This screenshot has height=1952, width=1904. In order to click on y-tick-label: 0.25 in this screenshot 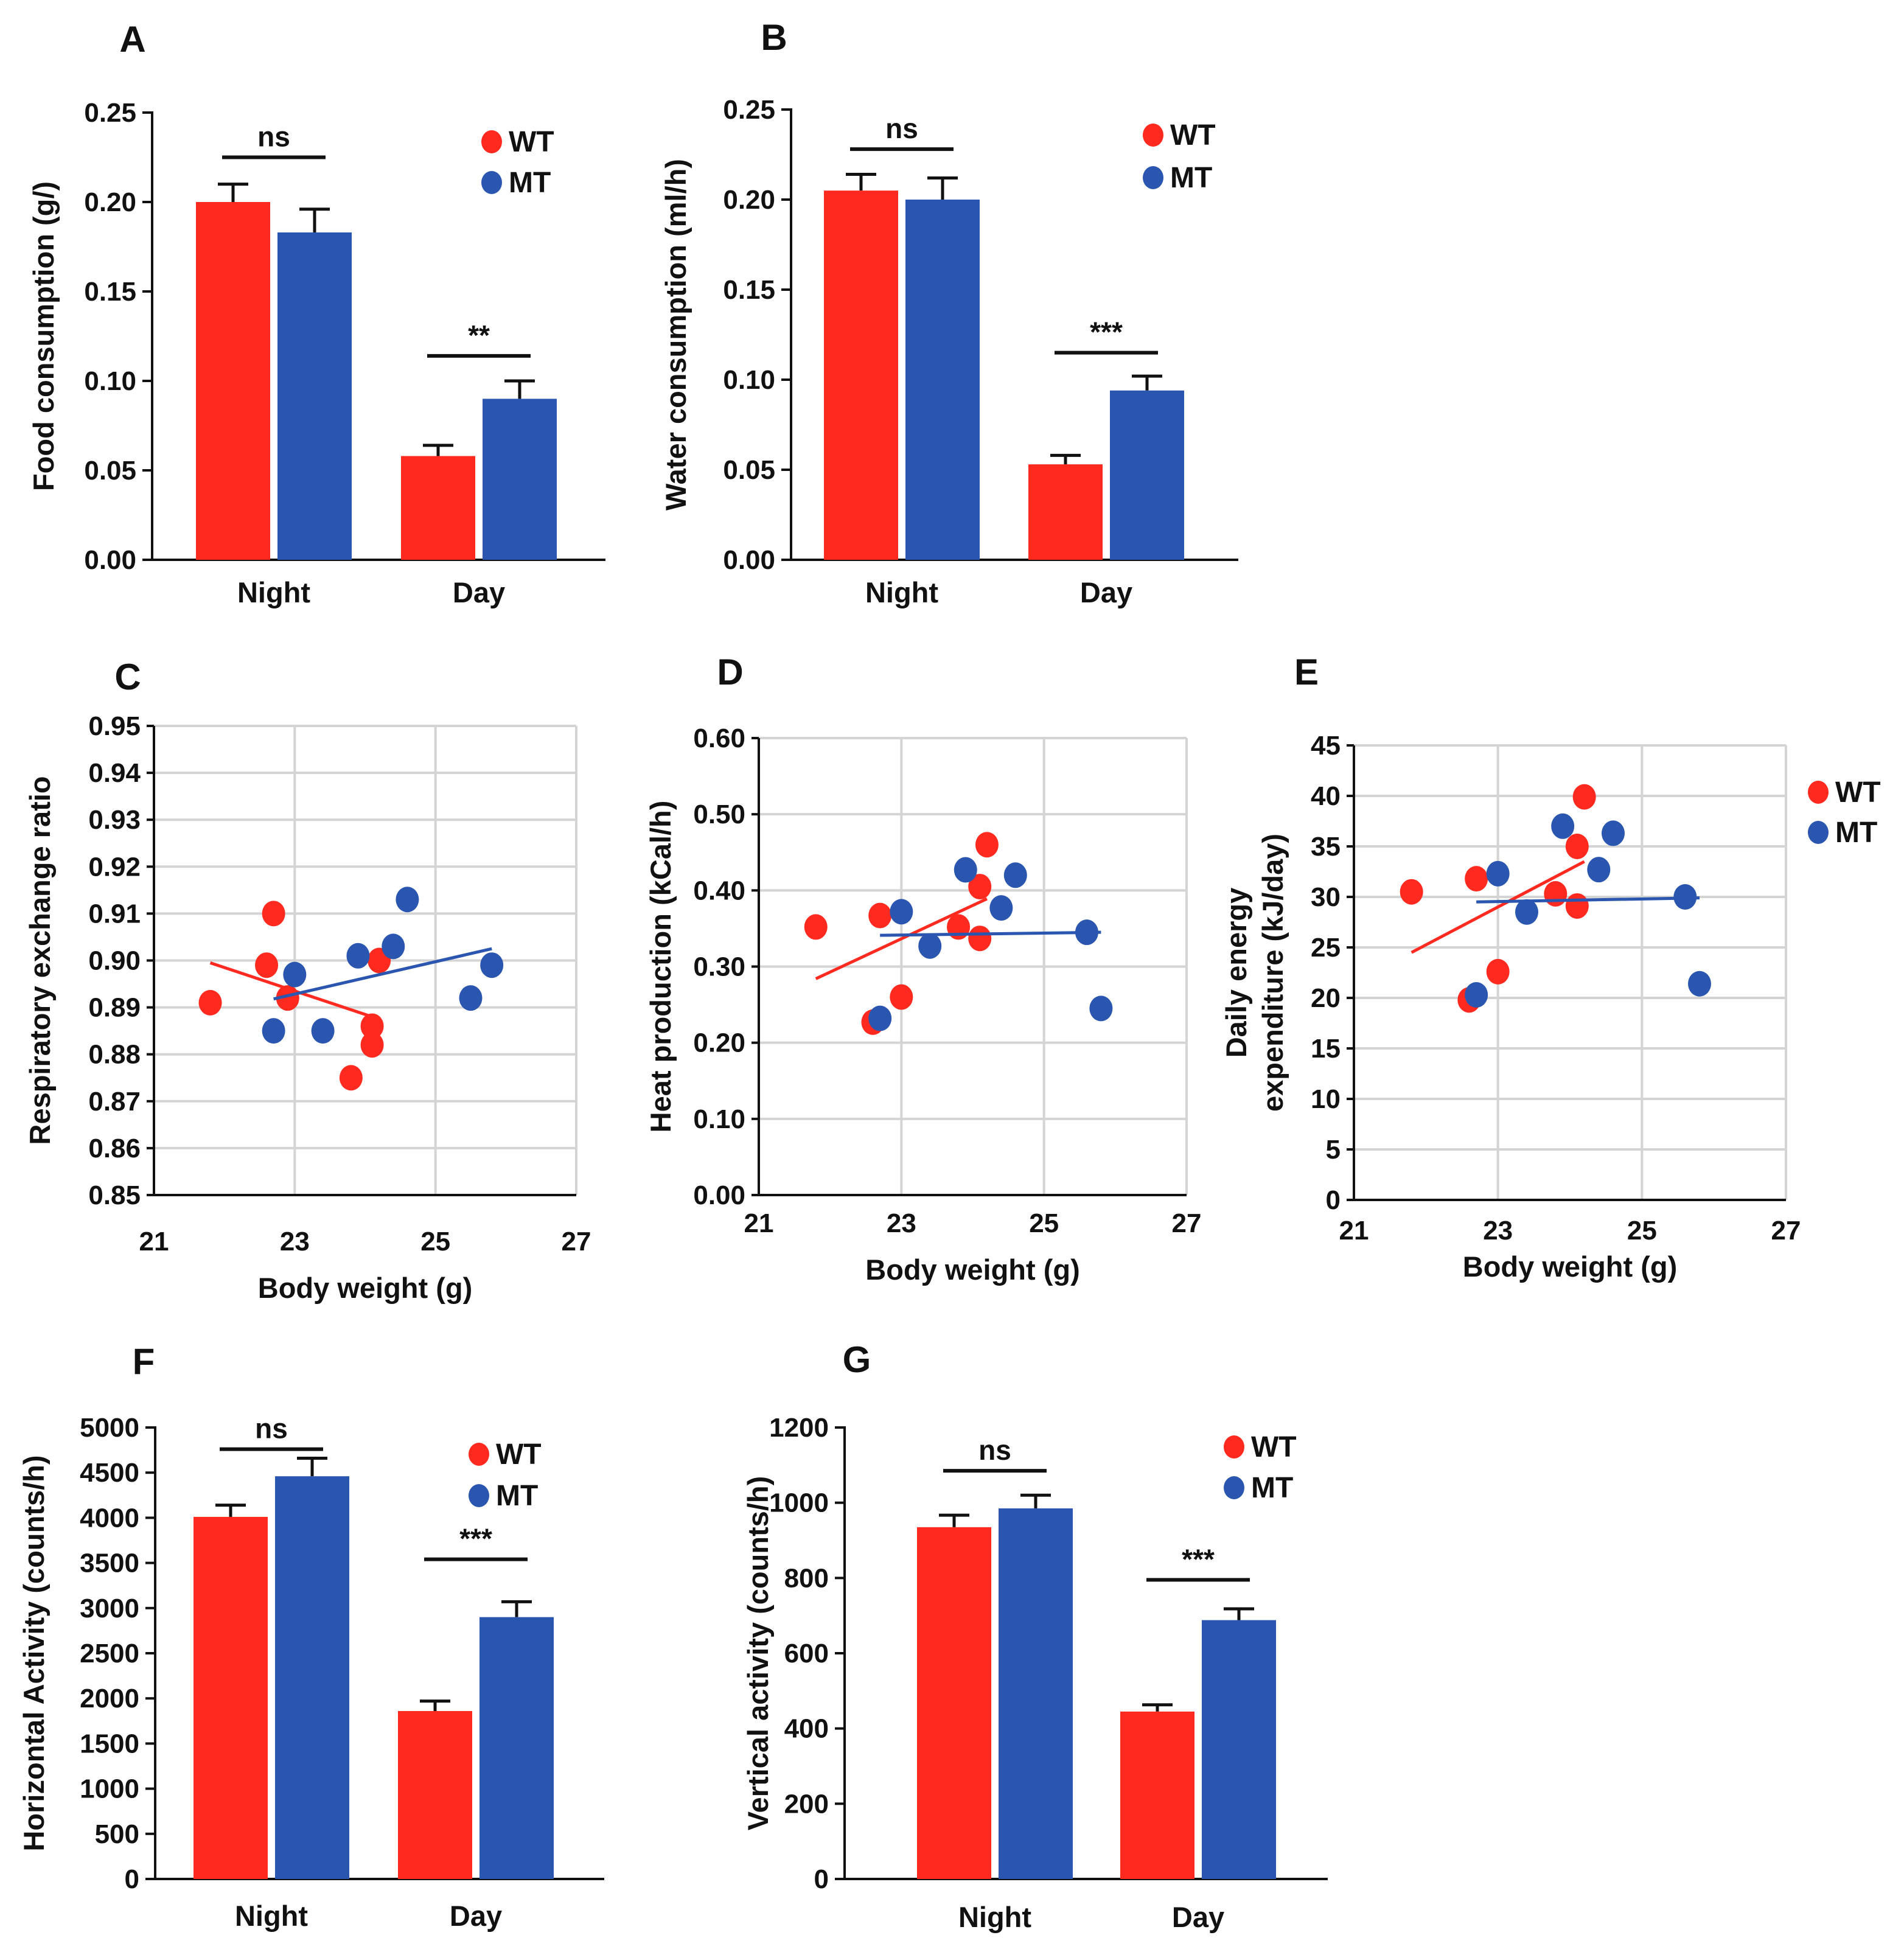, I will do `click(749, 110)`.